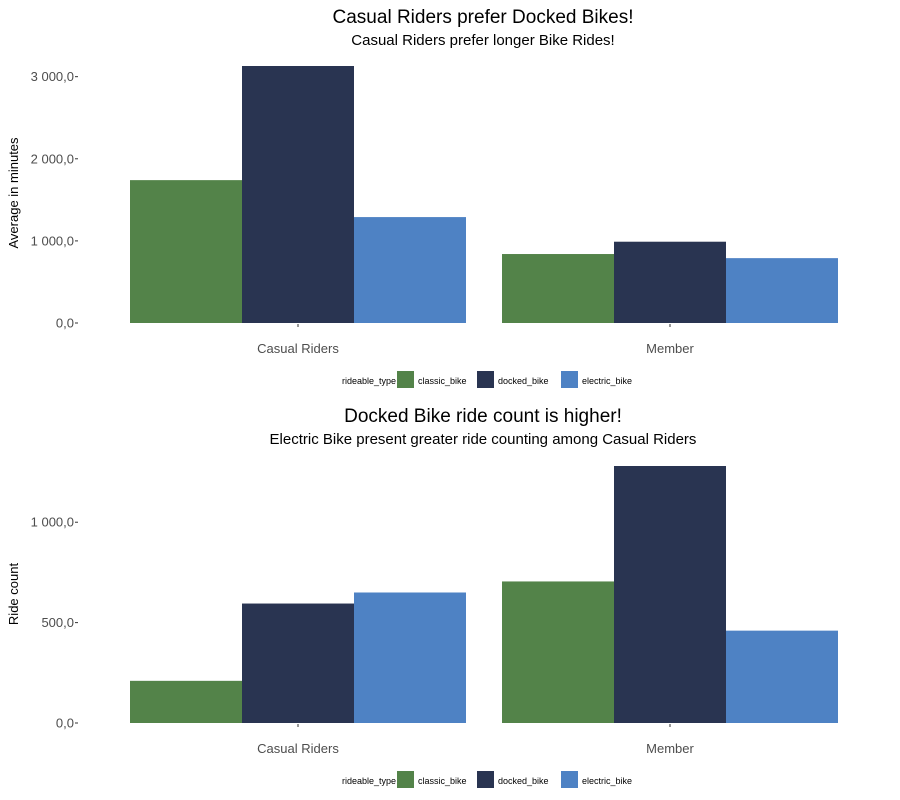  Describe the element at coordinates (298, 194) in the screenshot. I see `chart-1-bar-casual-riders-docked-bike` at that location.